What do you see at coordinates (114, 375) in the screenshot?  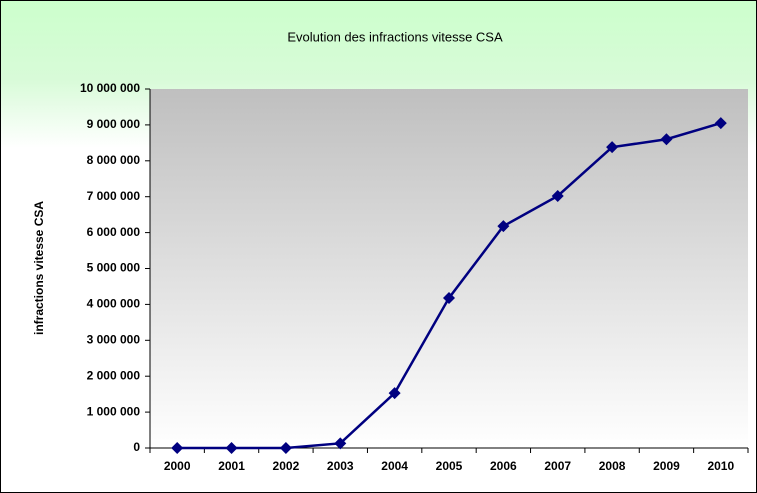 I see `y-tick-label: 2 000 000` at bounding box center [114, 375].